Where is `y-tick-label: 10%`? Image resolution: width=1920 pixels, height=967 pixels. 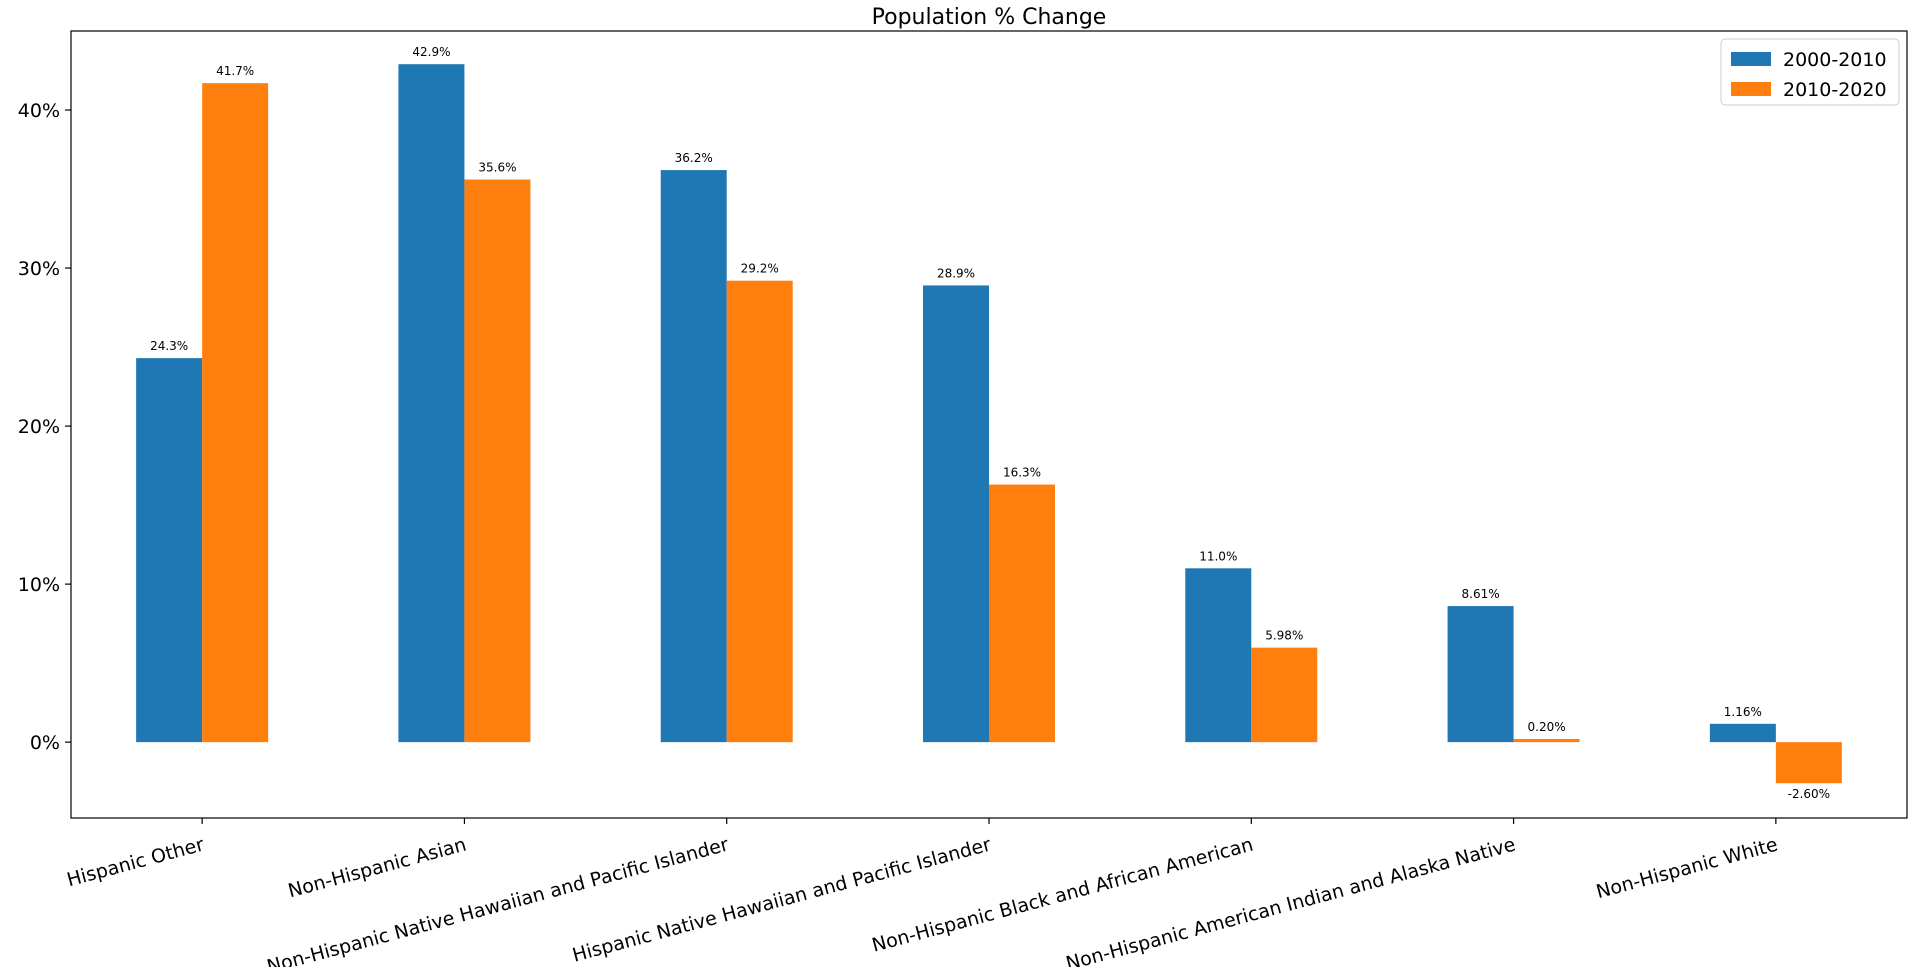 y-tick-label: 10% is located at coordinates (39, 585).